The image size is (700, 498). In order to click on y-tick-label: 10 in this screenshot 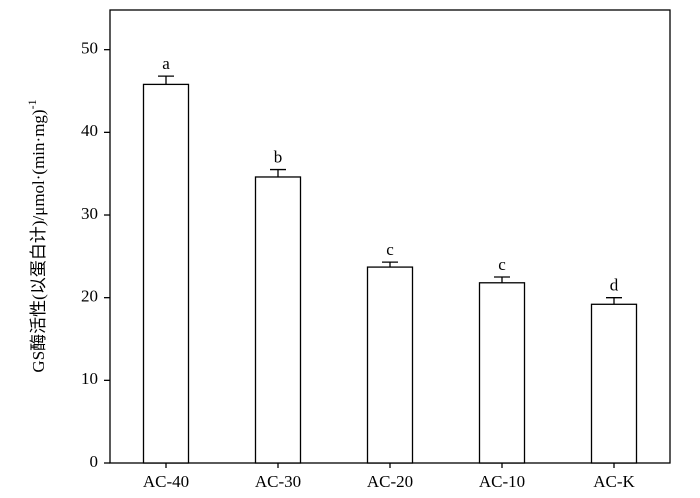, I will do `click(89, 378)`.